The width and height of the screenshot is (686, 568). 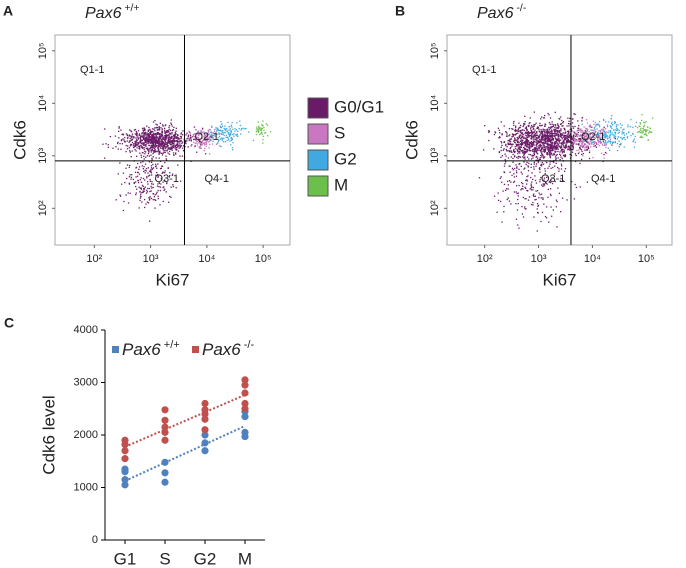 What do you see at coordinates (359, 106) in the screenshot?
I see `legend-label: G0/G1` at bounding box center [359, 106].